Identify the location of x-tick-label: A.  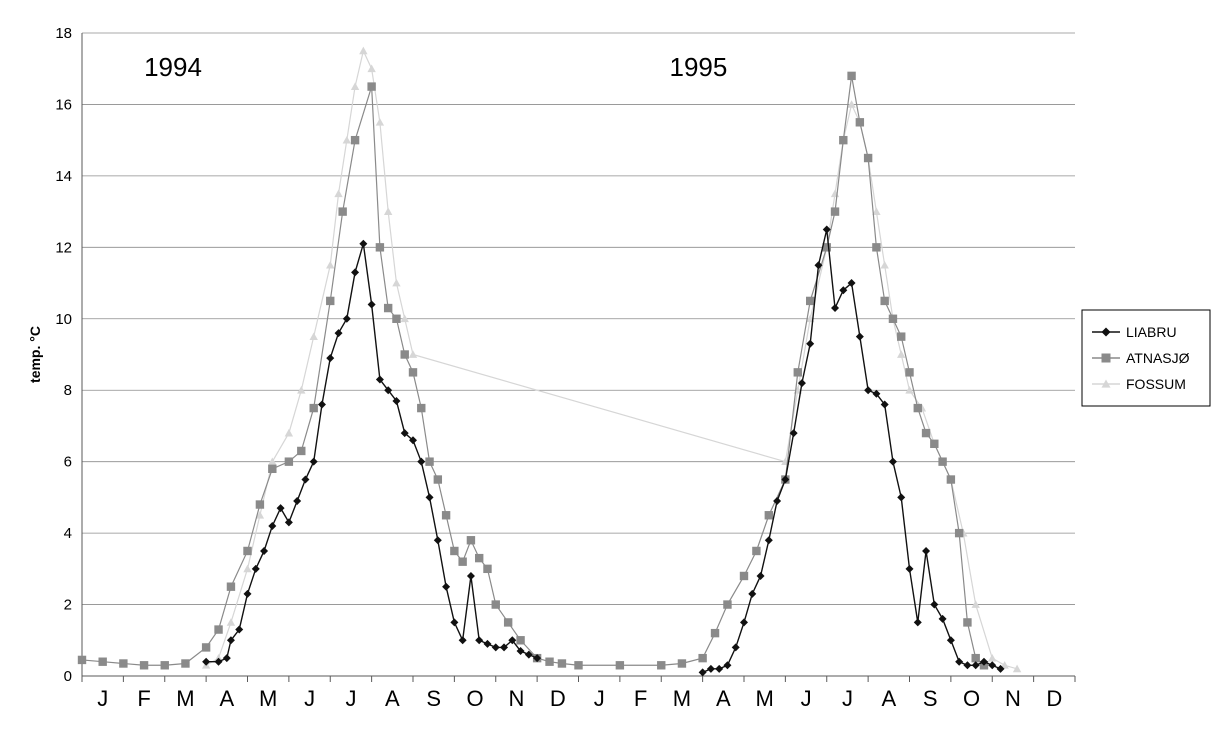
(888, 698).